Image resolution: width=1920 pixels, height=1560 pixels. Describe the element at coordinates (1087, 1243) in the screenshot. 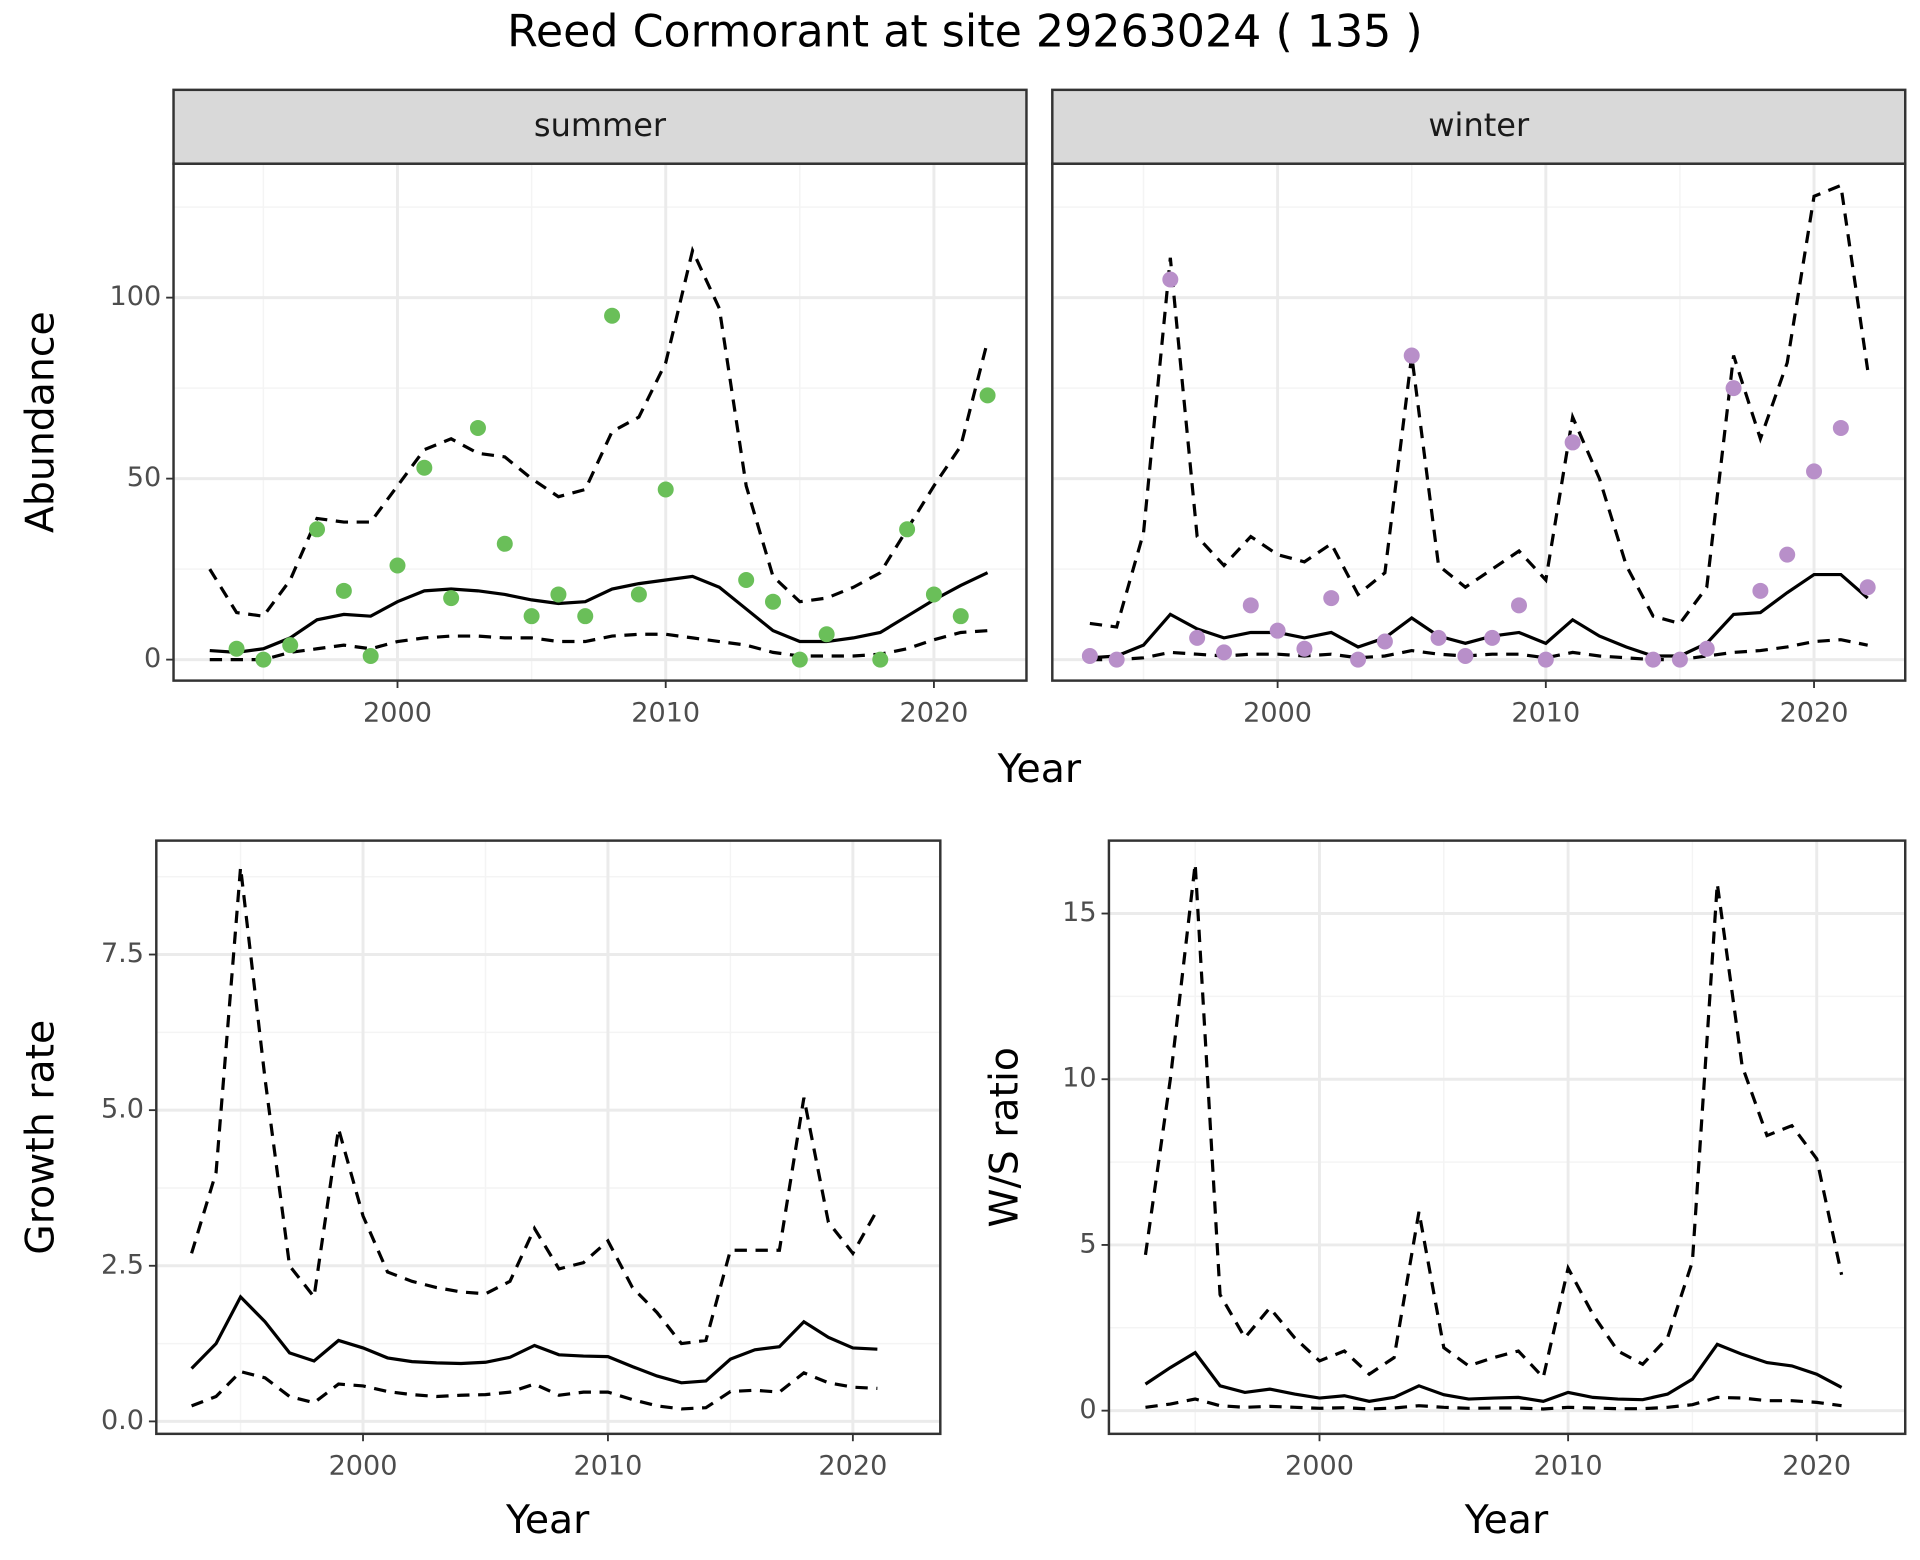

I see `y-tick-label: 5` at that location.